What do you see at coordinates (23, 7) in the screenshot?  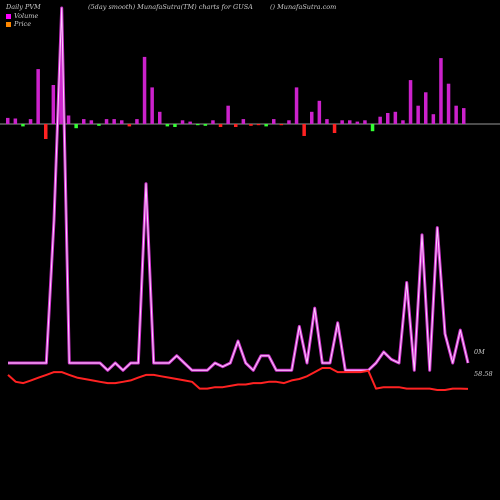 I see `chart-title-left: Daily PVM` at bounding box center [23, 7].